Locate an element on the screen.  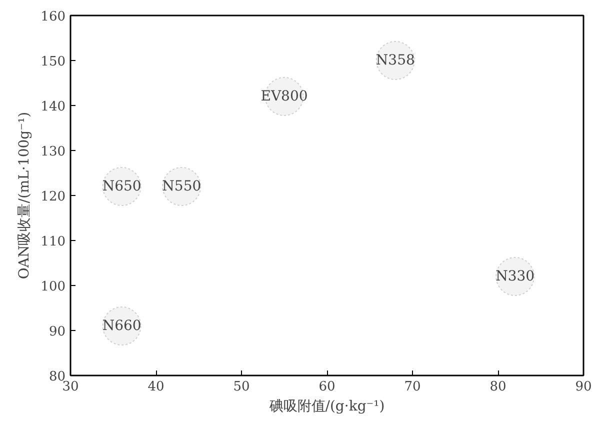
x-tick-label: 50 is located at coordinates (241, 387).